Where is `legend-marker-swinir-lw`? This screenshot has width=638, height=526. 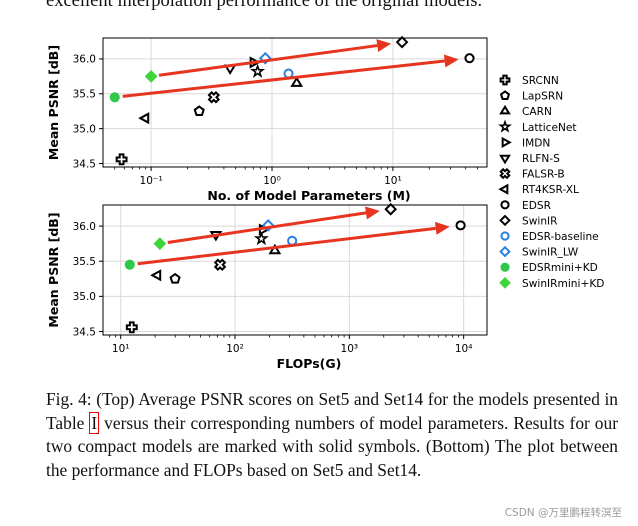
legend-marker-swinir-lw is located at coordinates (505, 251).